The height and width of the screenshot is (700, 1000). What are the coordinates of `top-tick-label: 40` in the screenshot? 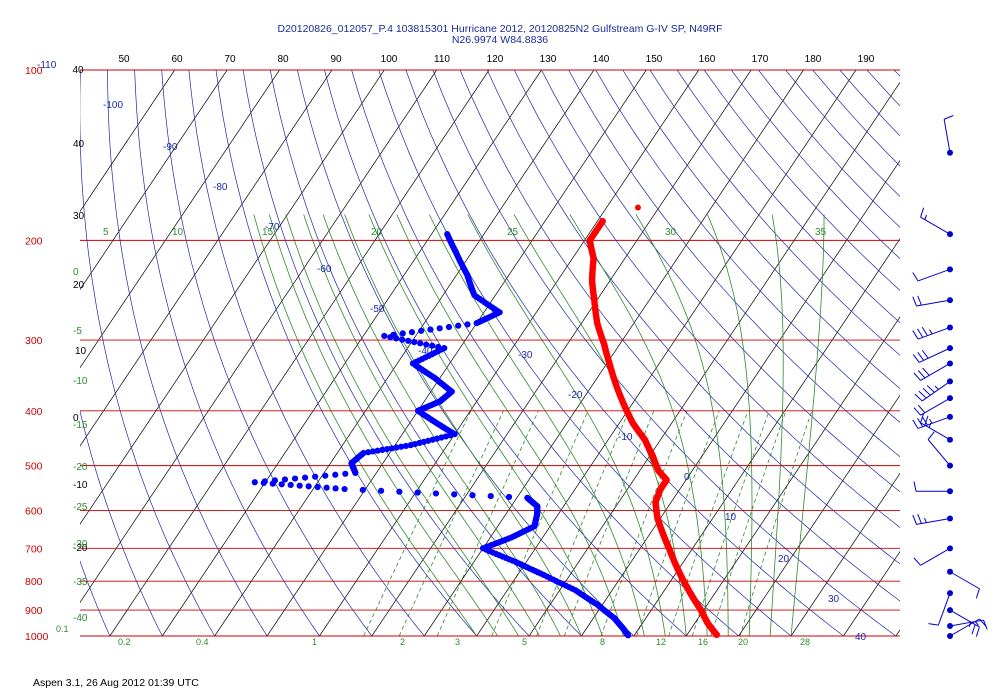 It's located at (78, 70).